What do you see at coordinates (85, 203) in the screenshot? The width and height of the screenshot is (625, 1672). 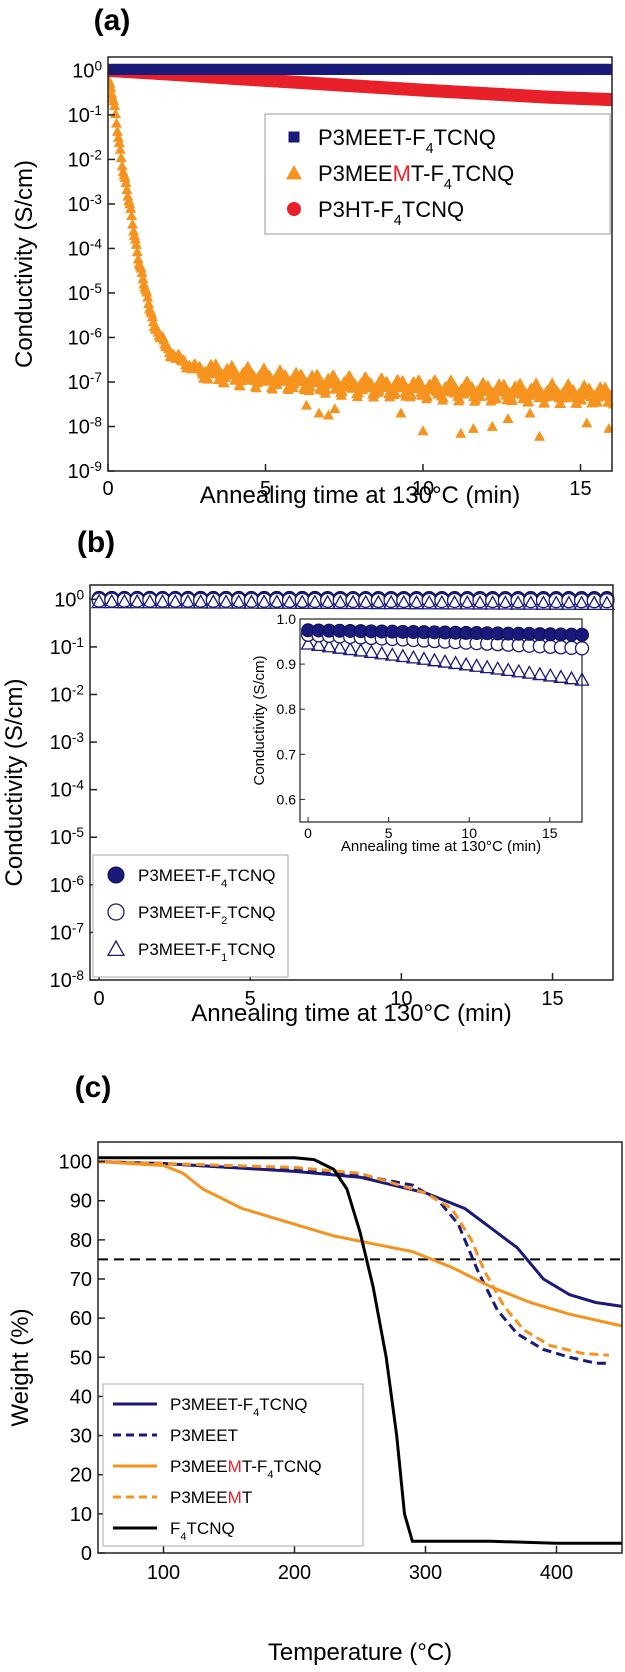 I see `y-tick-label: 10⁻³` at bounding box center [85, 203].